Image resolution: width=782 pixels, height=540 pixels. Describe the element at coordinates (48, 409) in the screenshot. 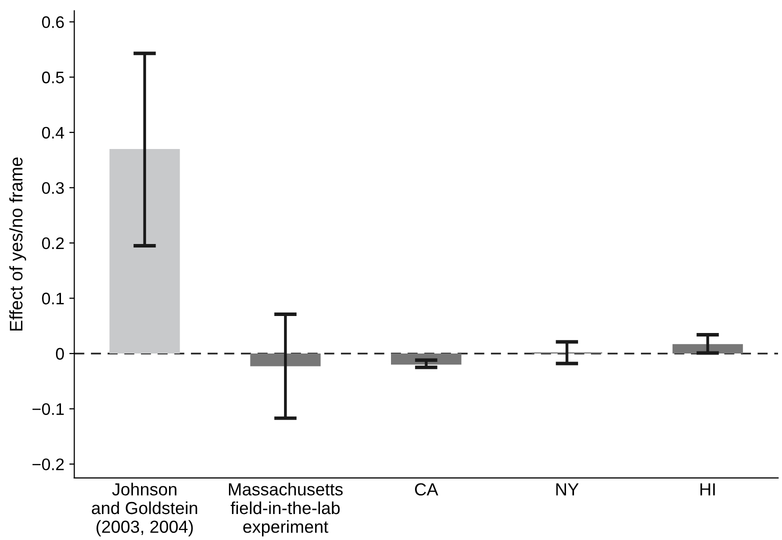

I see `y-tick-label: −0.1` at that location.